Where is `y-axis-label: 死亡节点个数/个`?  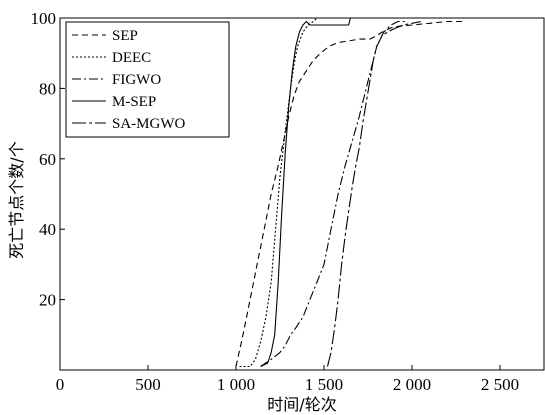 y-axis-label: 死亡节点个数/个 is located at coordinates (16, 199).